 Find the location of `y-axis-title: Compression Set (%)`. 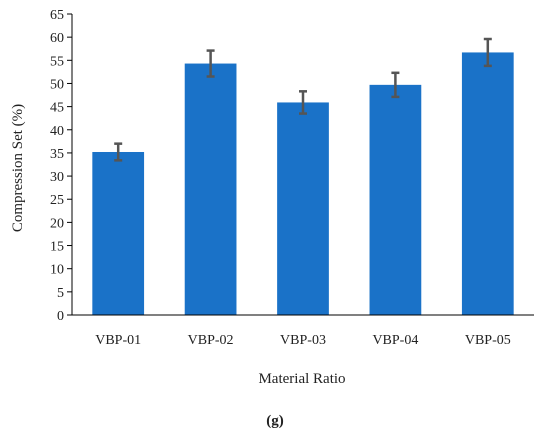

y-axis-title: Compression Set (%) is located at coordinates (18, 168).